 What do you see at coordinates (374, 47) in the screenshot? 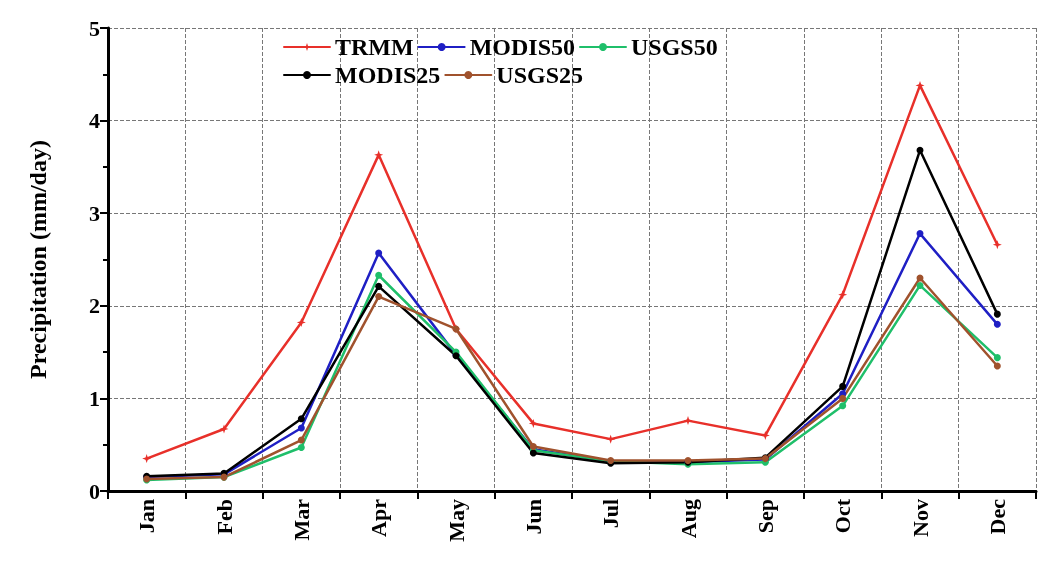
I see `legend-label: TRMM` at bounding box center [374, 47].